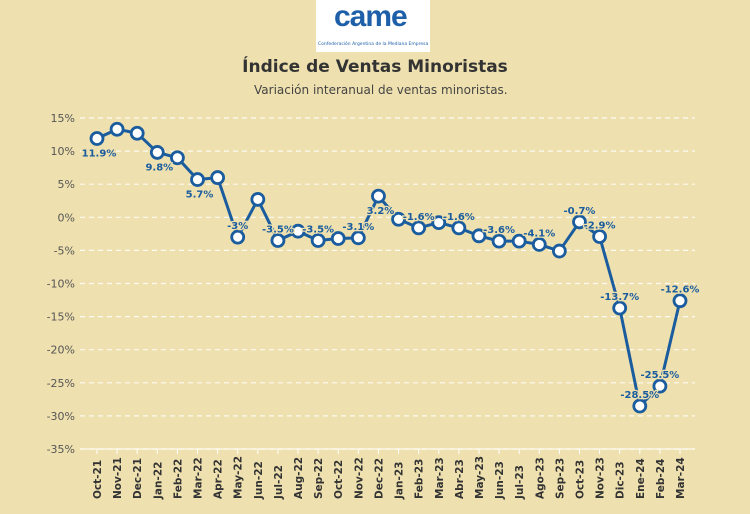 The height and width of the screenshot is (514, 750). What do you see at coordinates (299, 478) in the screenshot?
I see `x-tick-label: Aug-22` at bounding box center [299, 478].